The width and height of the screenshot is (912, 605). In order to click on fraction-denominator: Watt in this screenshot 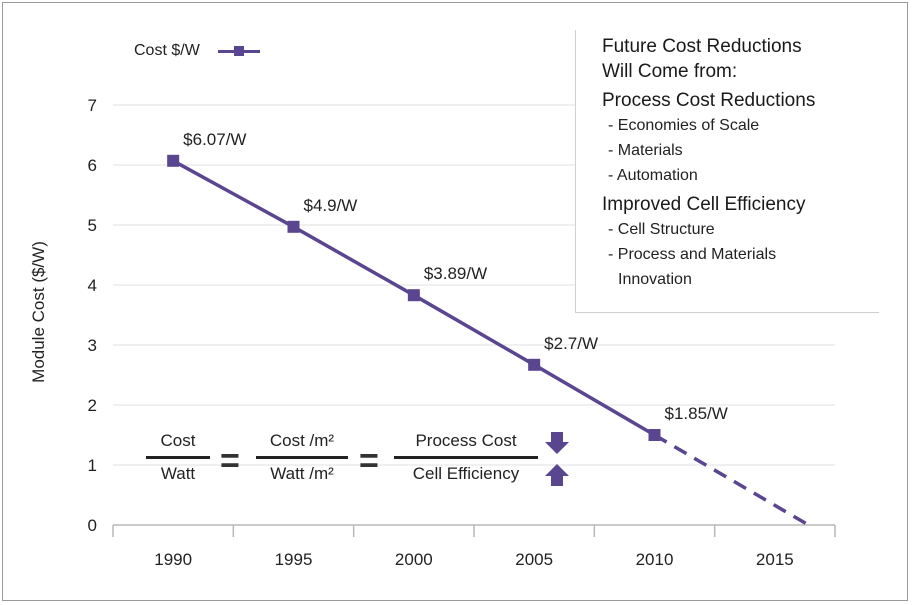, I will do `click(178, 473)`.